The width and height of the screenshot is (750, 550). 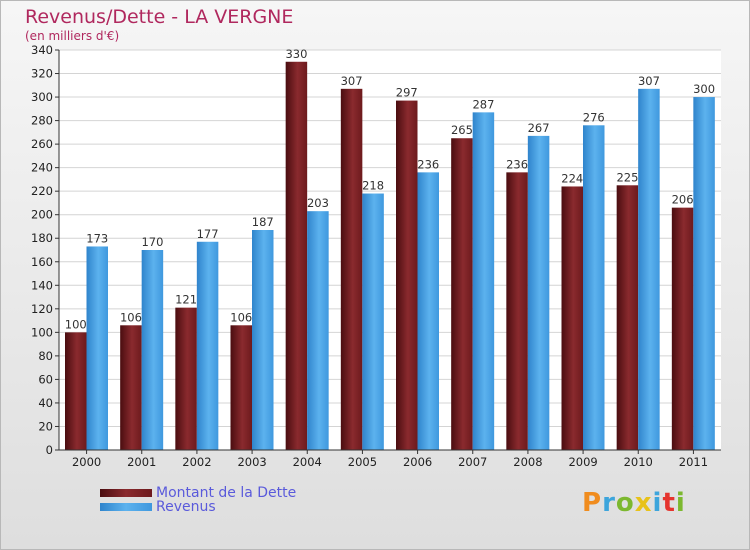 I want to click on y-tick-label: 100, so click(x=42, y=332).